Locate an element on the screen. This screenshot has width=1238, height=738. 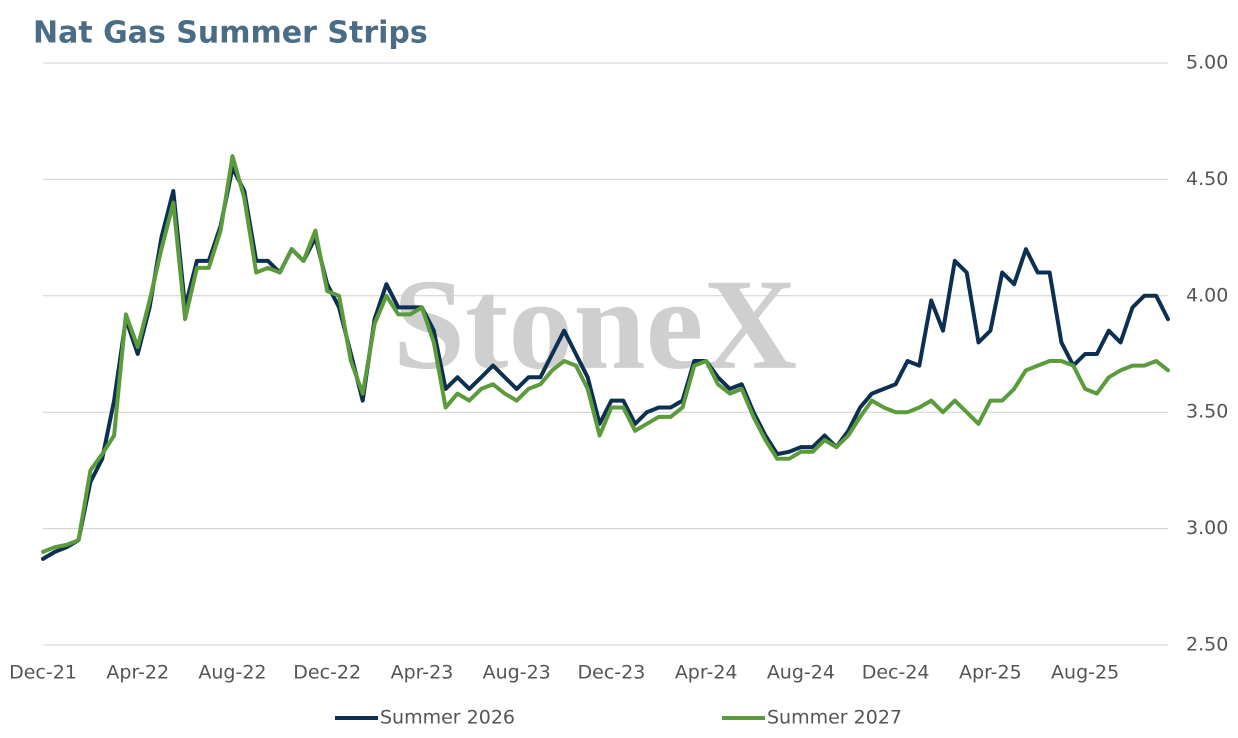
x-tick-label: Aug-22 is located at coordinates (232, 673).